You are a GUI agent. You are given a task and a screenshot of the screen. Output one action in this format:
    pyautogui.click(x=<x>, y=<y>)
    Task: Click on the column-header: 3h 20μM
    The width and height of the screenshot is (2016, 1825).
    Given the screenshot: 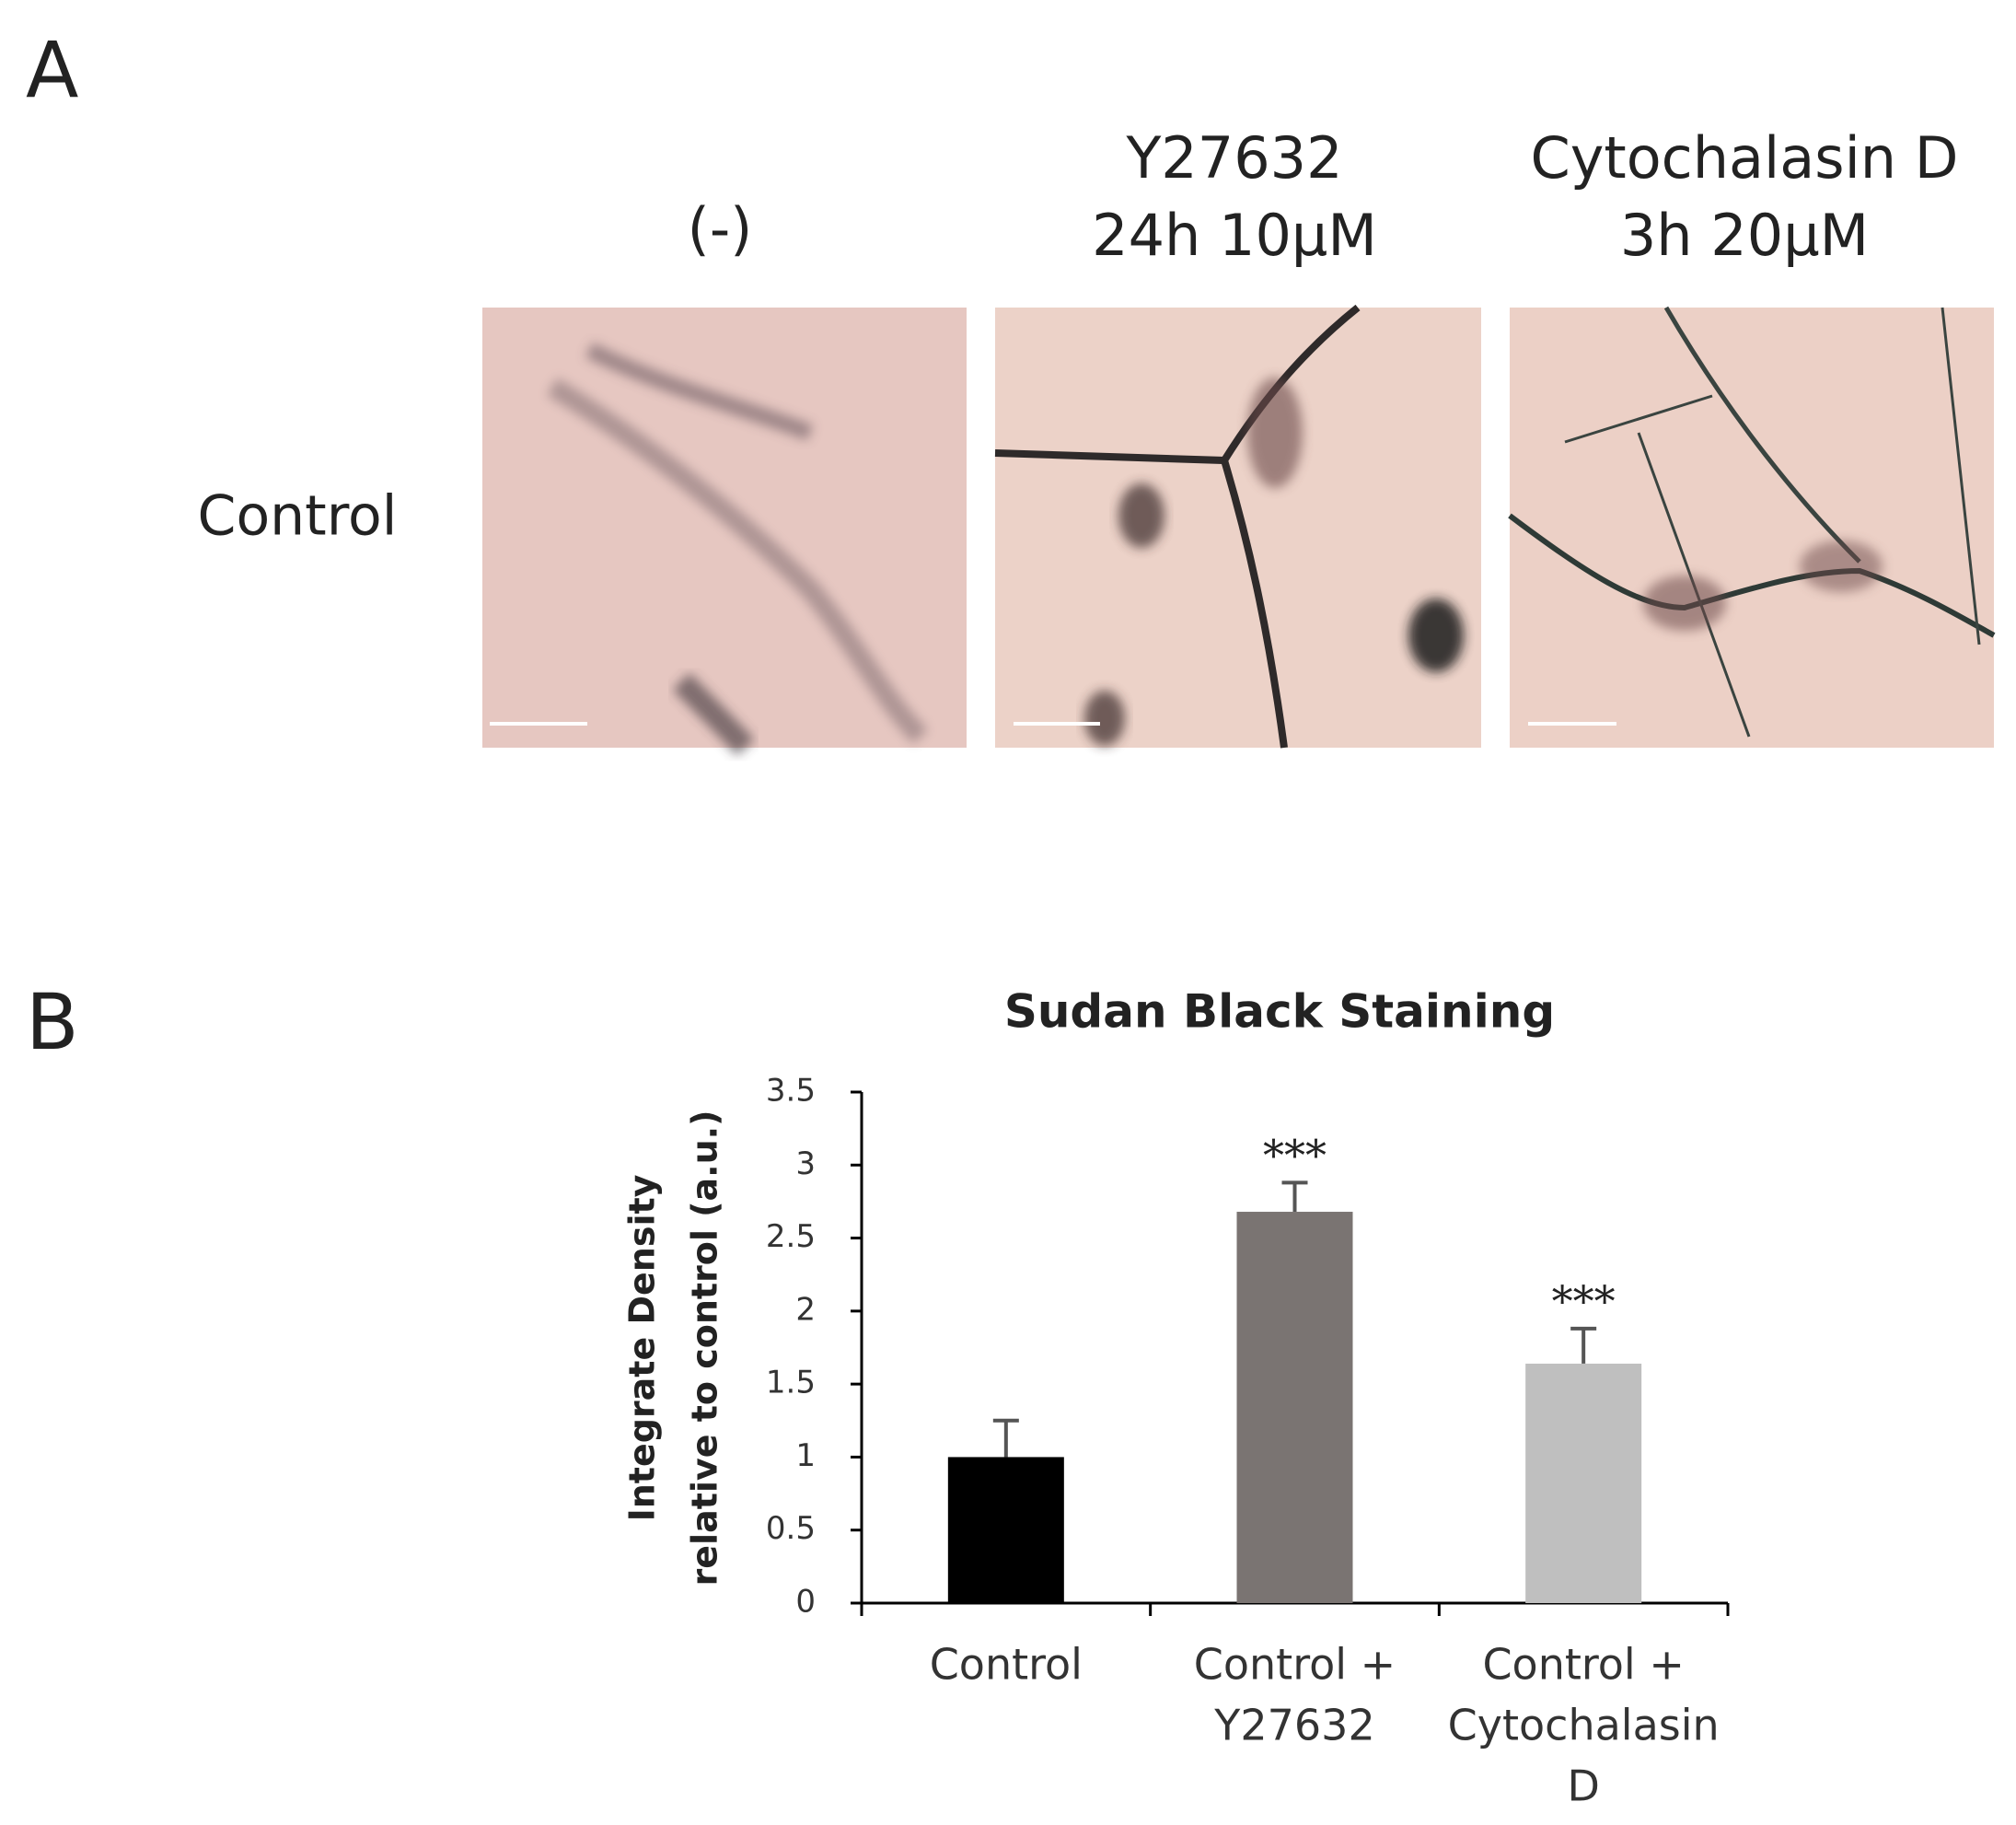 What is the action you would take?
    pyautogui.click(x=1744, y=235)
    